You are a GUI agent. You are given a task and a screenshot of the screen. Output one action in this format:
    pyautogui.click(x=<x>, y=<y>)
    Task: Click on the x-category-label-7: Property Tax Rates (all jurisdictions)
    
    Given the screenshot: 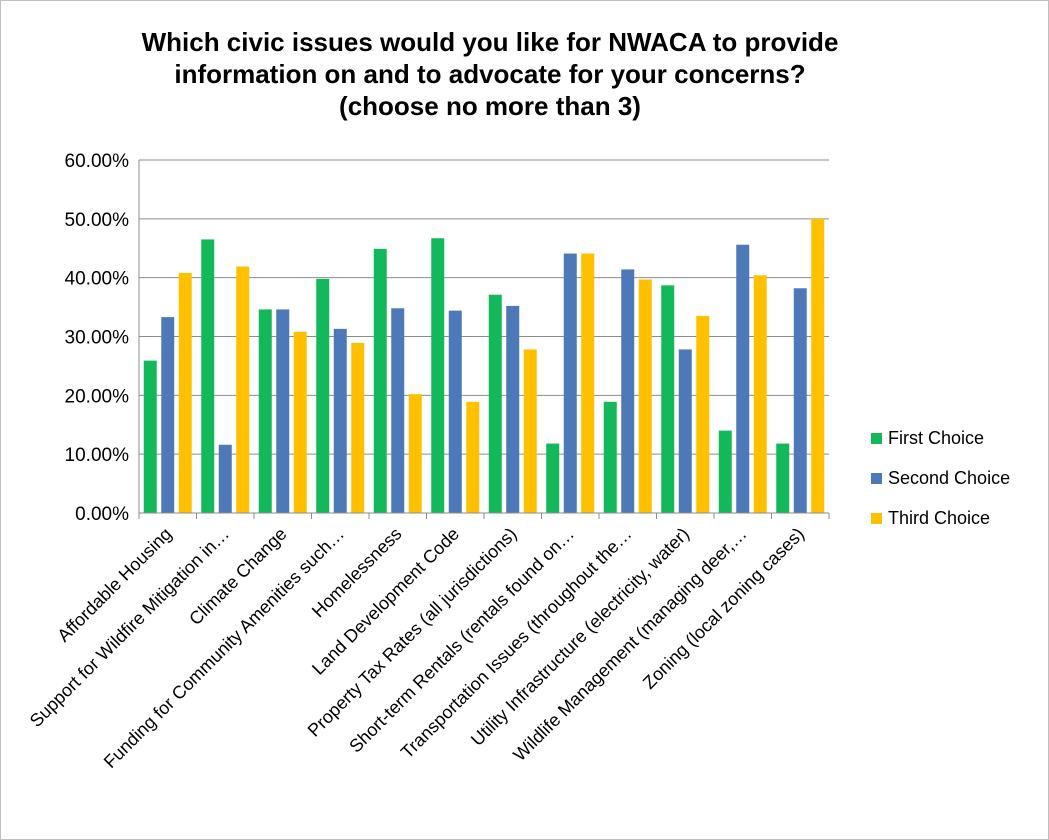 What is the action you would take?
    pyautogui.click(x=412, y=632)
    